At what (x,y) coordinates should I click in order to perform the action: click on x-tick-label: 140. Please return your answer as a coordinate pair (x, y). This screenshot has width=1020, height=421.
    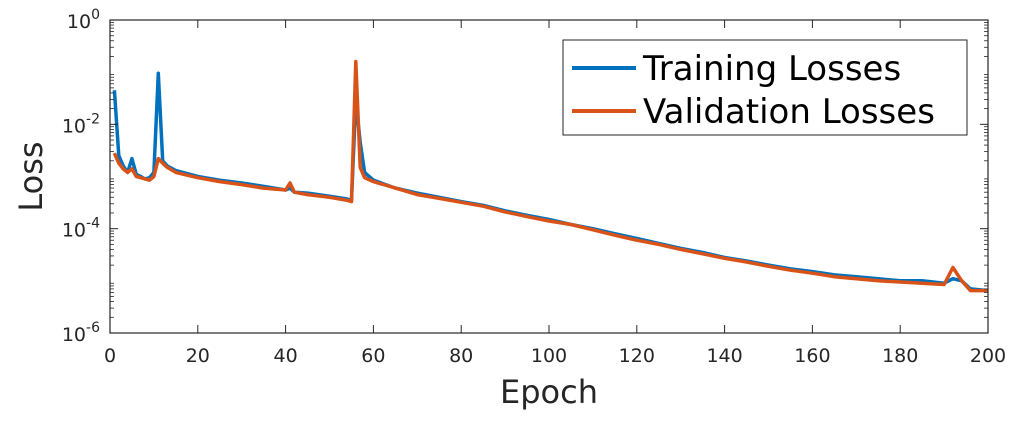
    Looking at the image, I should click on (724, 356).